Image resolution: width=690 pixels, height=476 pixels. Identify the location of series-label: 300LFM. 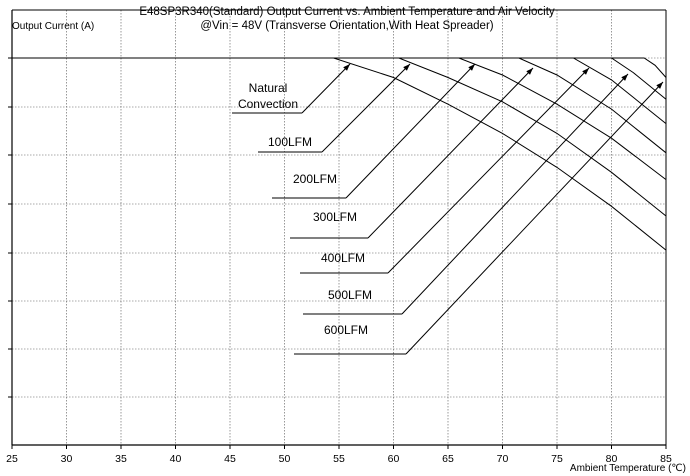
(335, 217).